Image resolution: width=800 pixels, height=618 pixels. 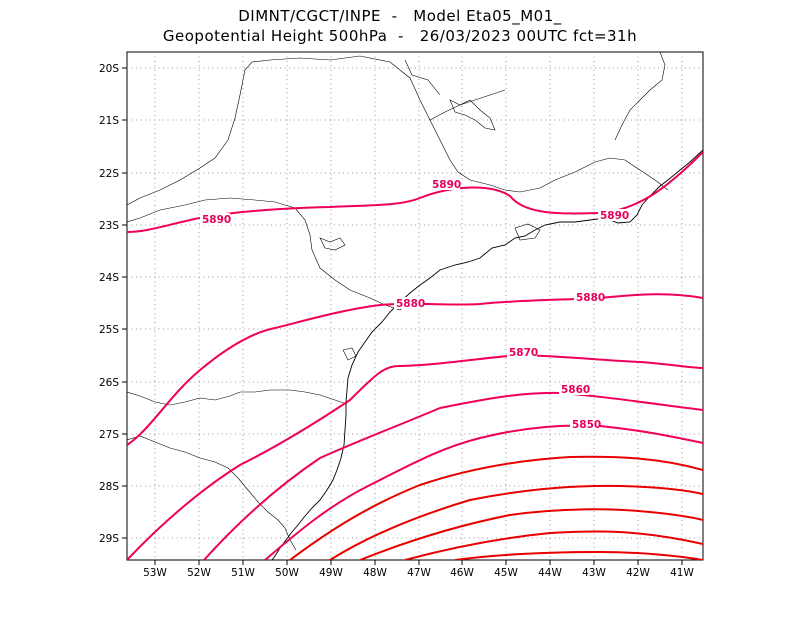 I want to click on contour-lines-red, so click(x=496, y=507).